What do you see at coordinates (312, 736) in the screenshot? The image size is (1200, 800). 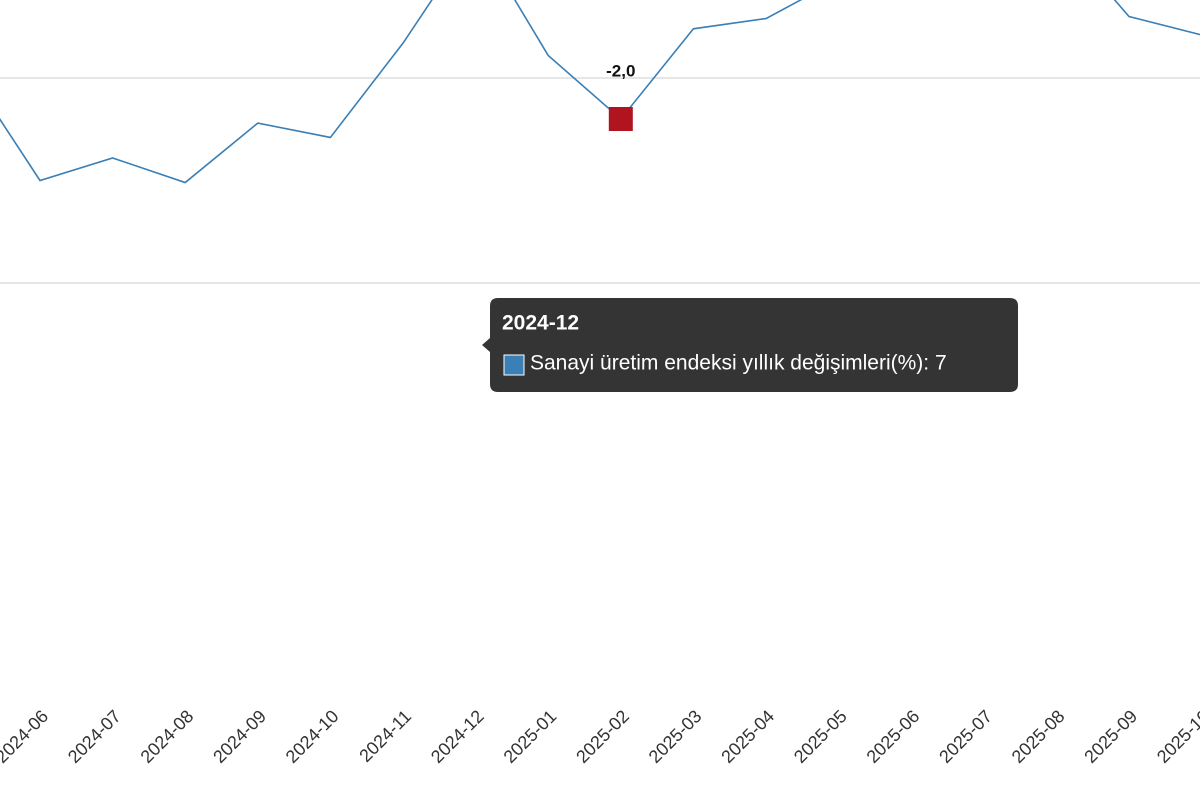 I see `x-tick-label: 2024-10` at bounding box center [312, 736].